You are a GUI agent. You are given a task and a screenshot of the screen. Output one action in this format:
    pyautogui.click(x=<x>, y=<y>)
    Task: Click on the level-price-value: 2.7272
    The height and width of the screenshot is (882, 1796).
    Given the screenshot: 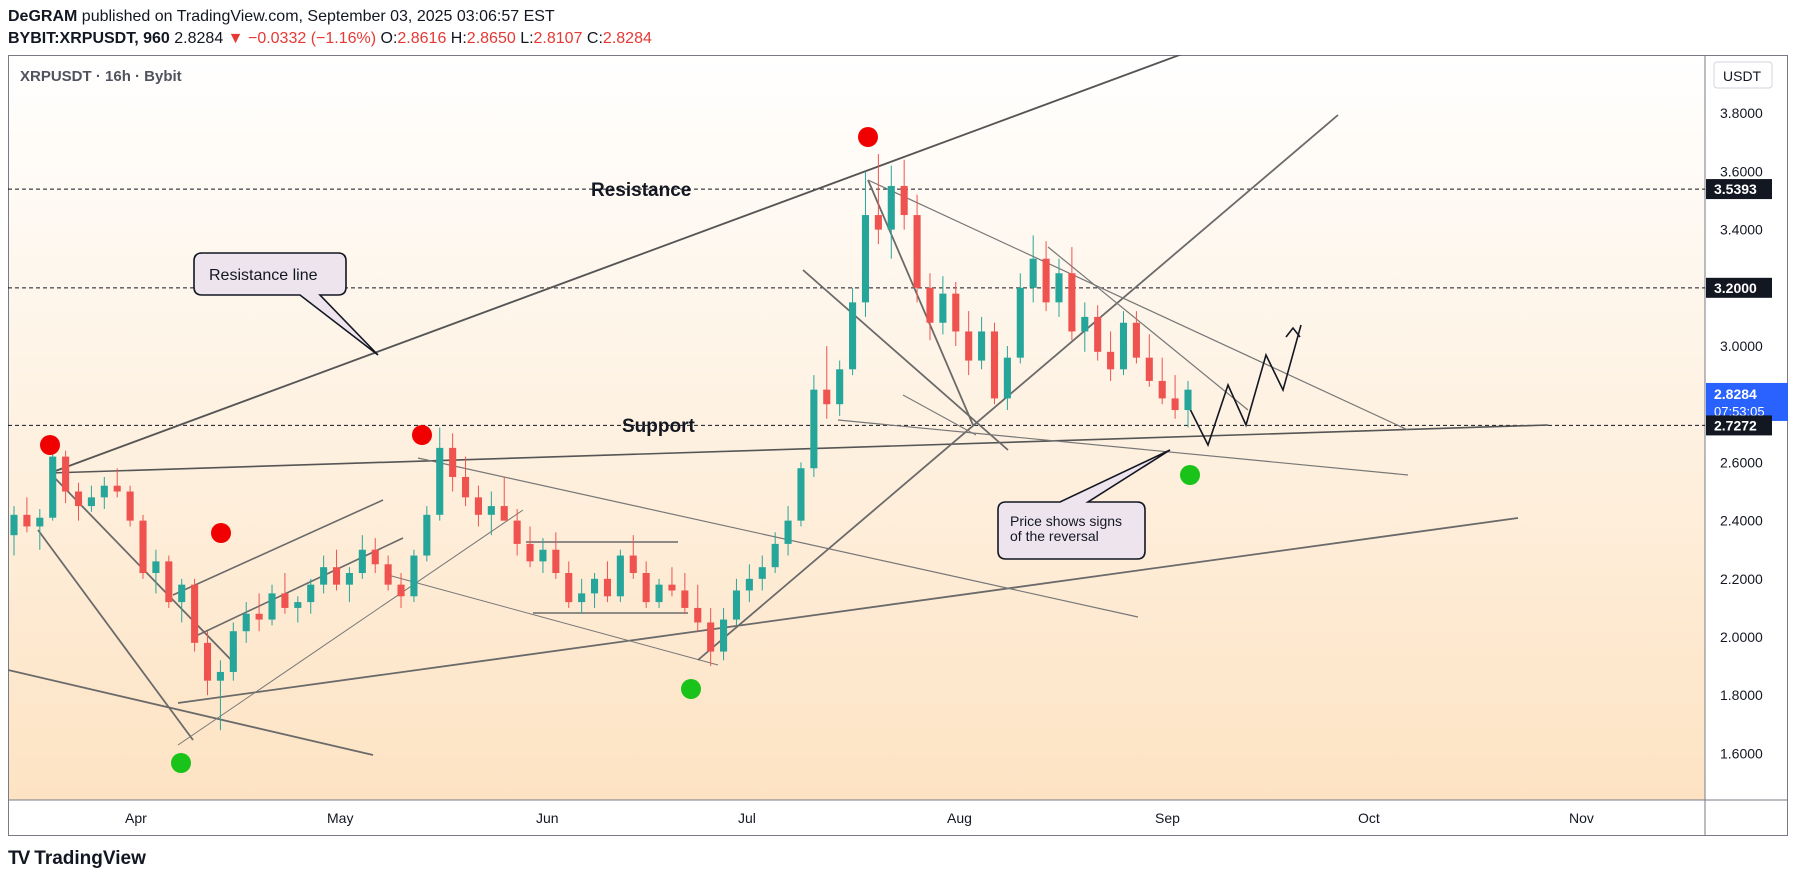 What is the action you would take?
    pyautogui.click(x=1735, y=425)
    